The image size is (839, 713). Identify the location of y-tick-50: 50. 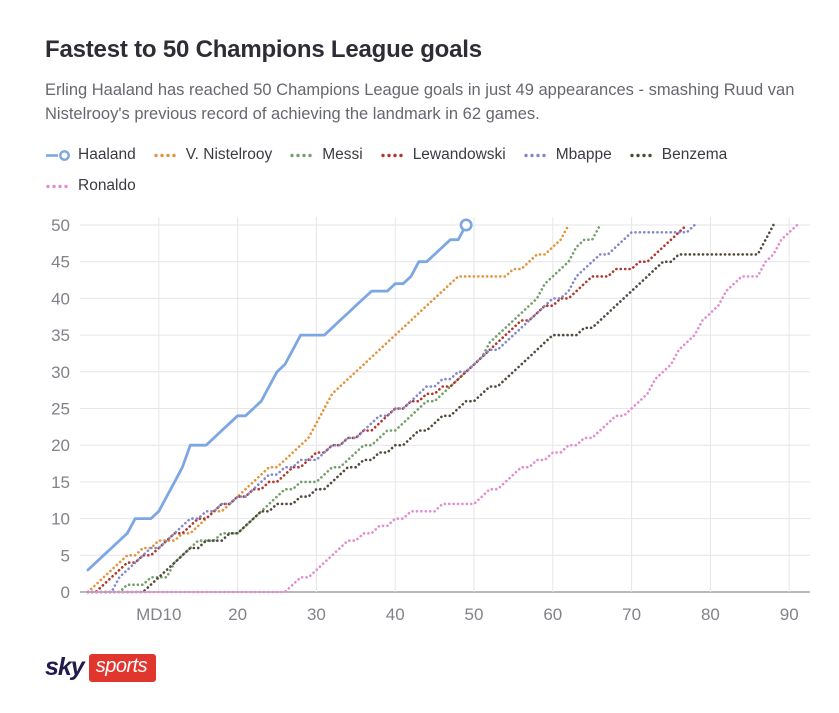
(60, 225).